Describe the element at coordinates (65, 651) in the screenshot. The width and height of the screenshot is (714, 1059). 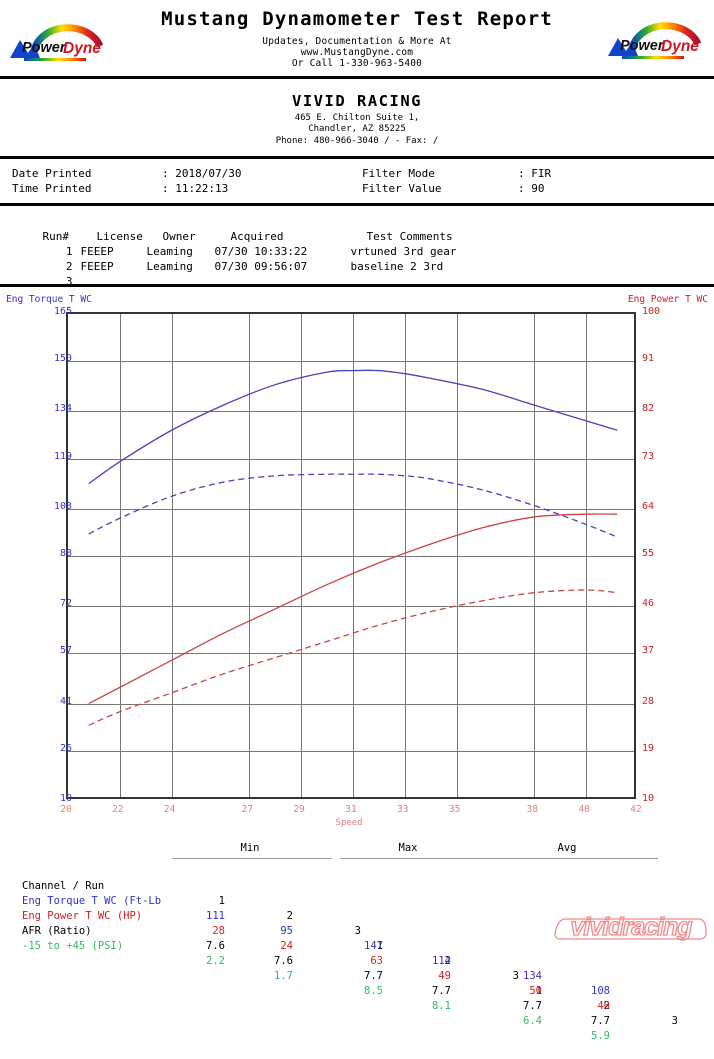
I see `left-tick-label: 57` at that location.